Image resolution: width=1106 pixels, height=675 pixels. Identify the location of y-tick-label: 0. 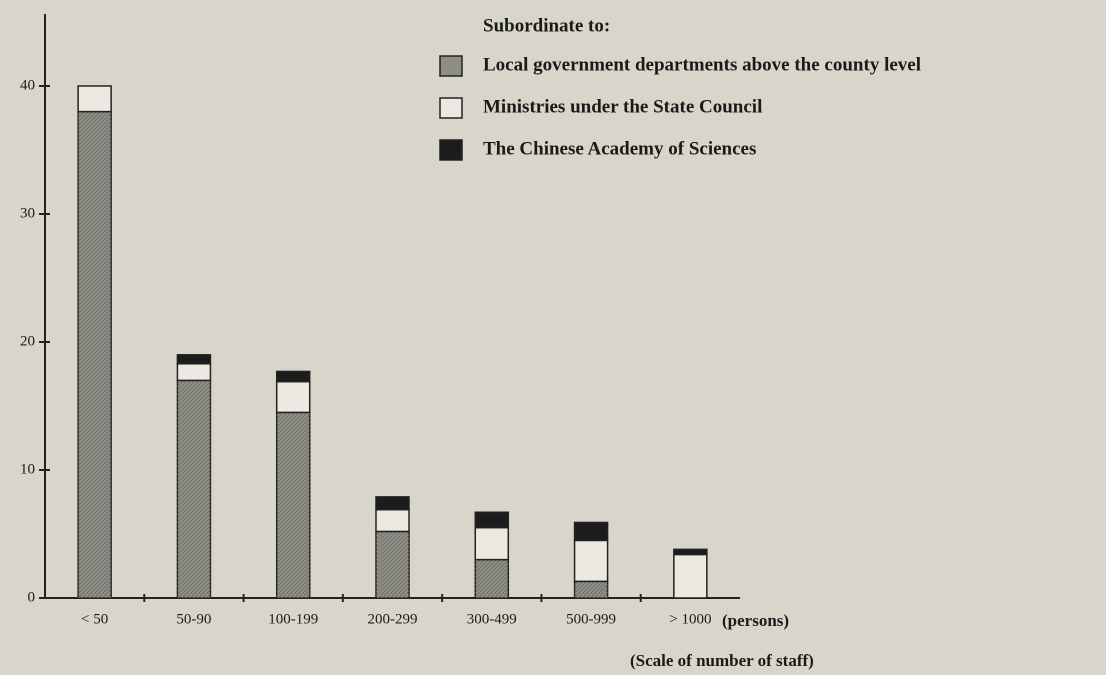
(32, 597).